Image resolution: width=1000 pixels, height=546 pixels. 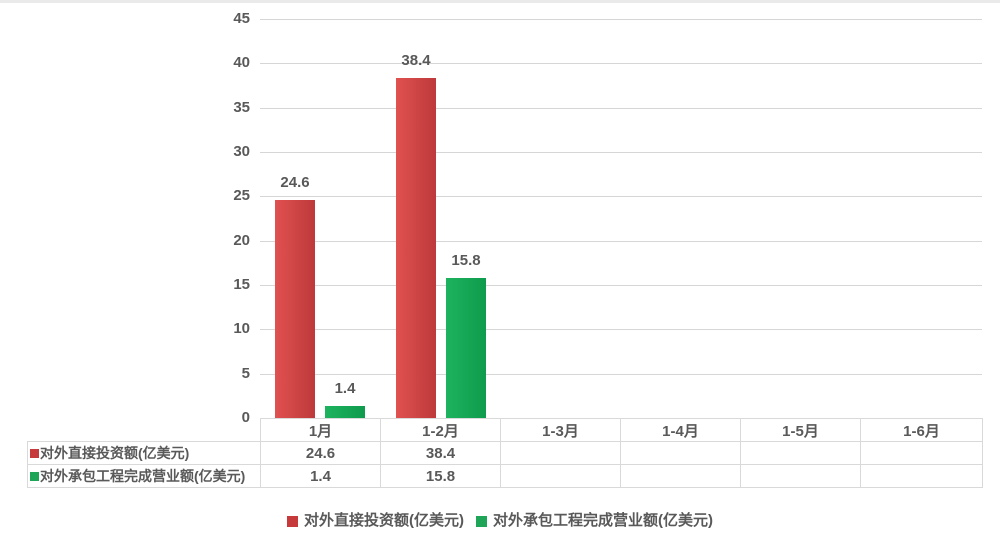 I want to click on table-value-cell: 24.6, so click(x=320, y=453).